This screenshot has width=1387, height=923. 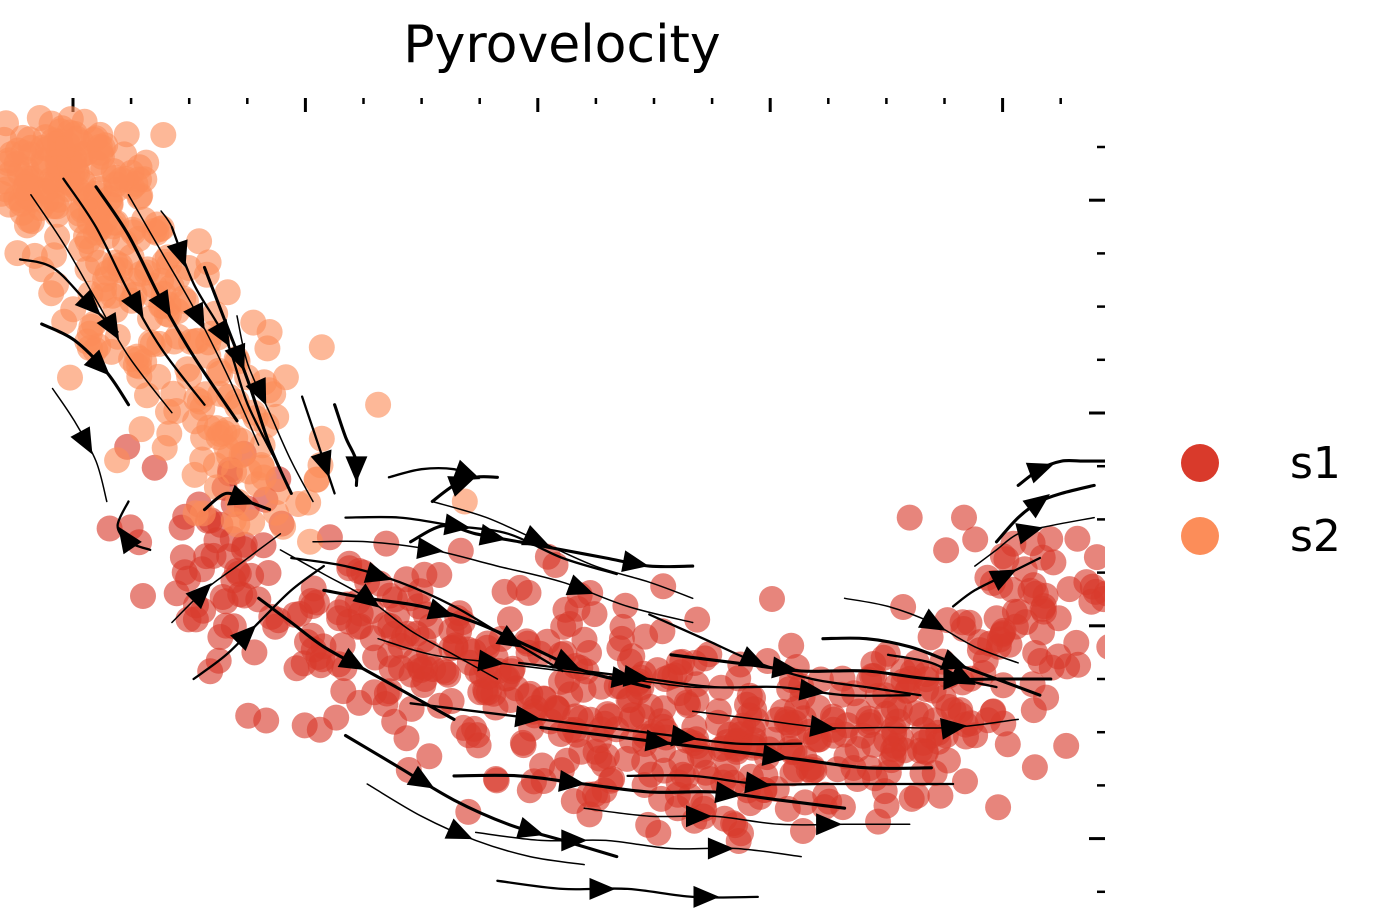 I want to click on legend-label-s1: s1, so click(x=1315, y=463).